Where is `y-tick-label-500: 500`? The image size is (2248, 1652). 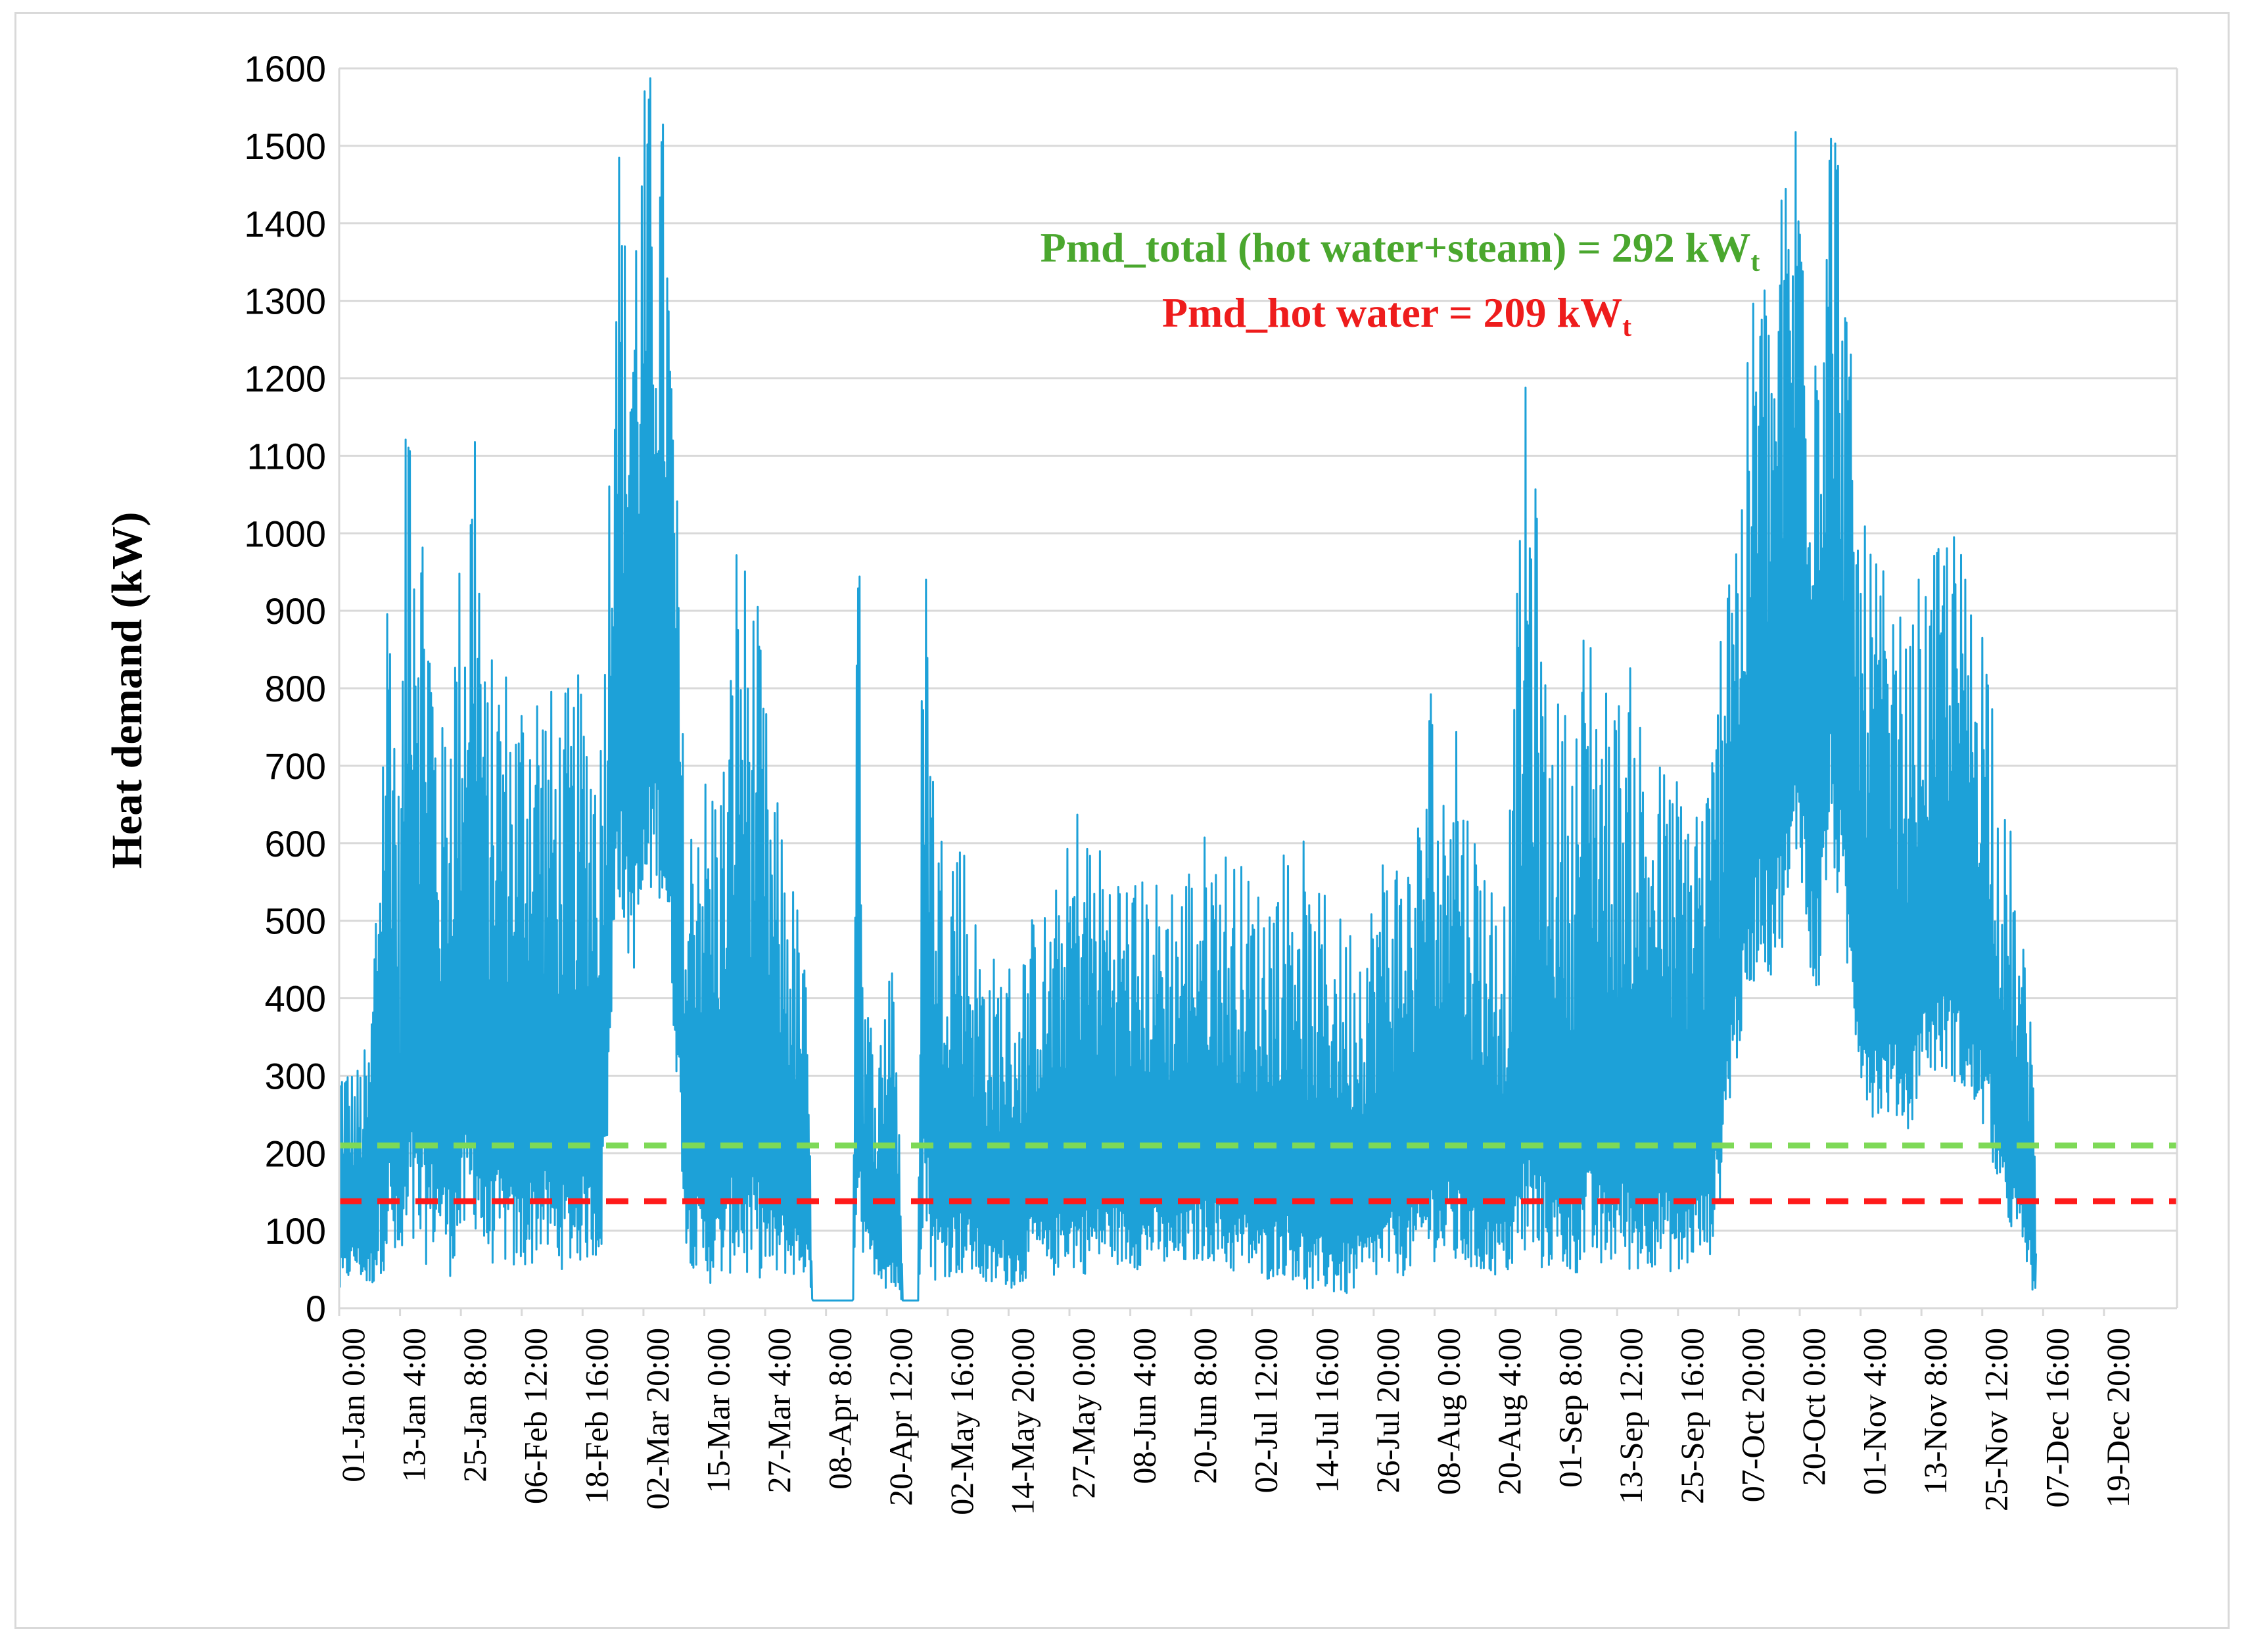
y-tick-label-500: 500 is located at coordinates (295, 921).